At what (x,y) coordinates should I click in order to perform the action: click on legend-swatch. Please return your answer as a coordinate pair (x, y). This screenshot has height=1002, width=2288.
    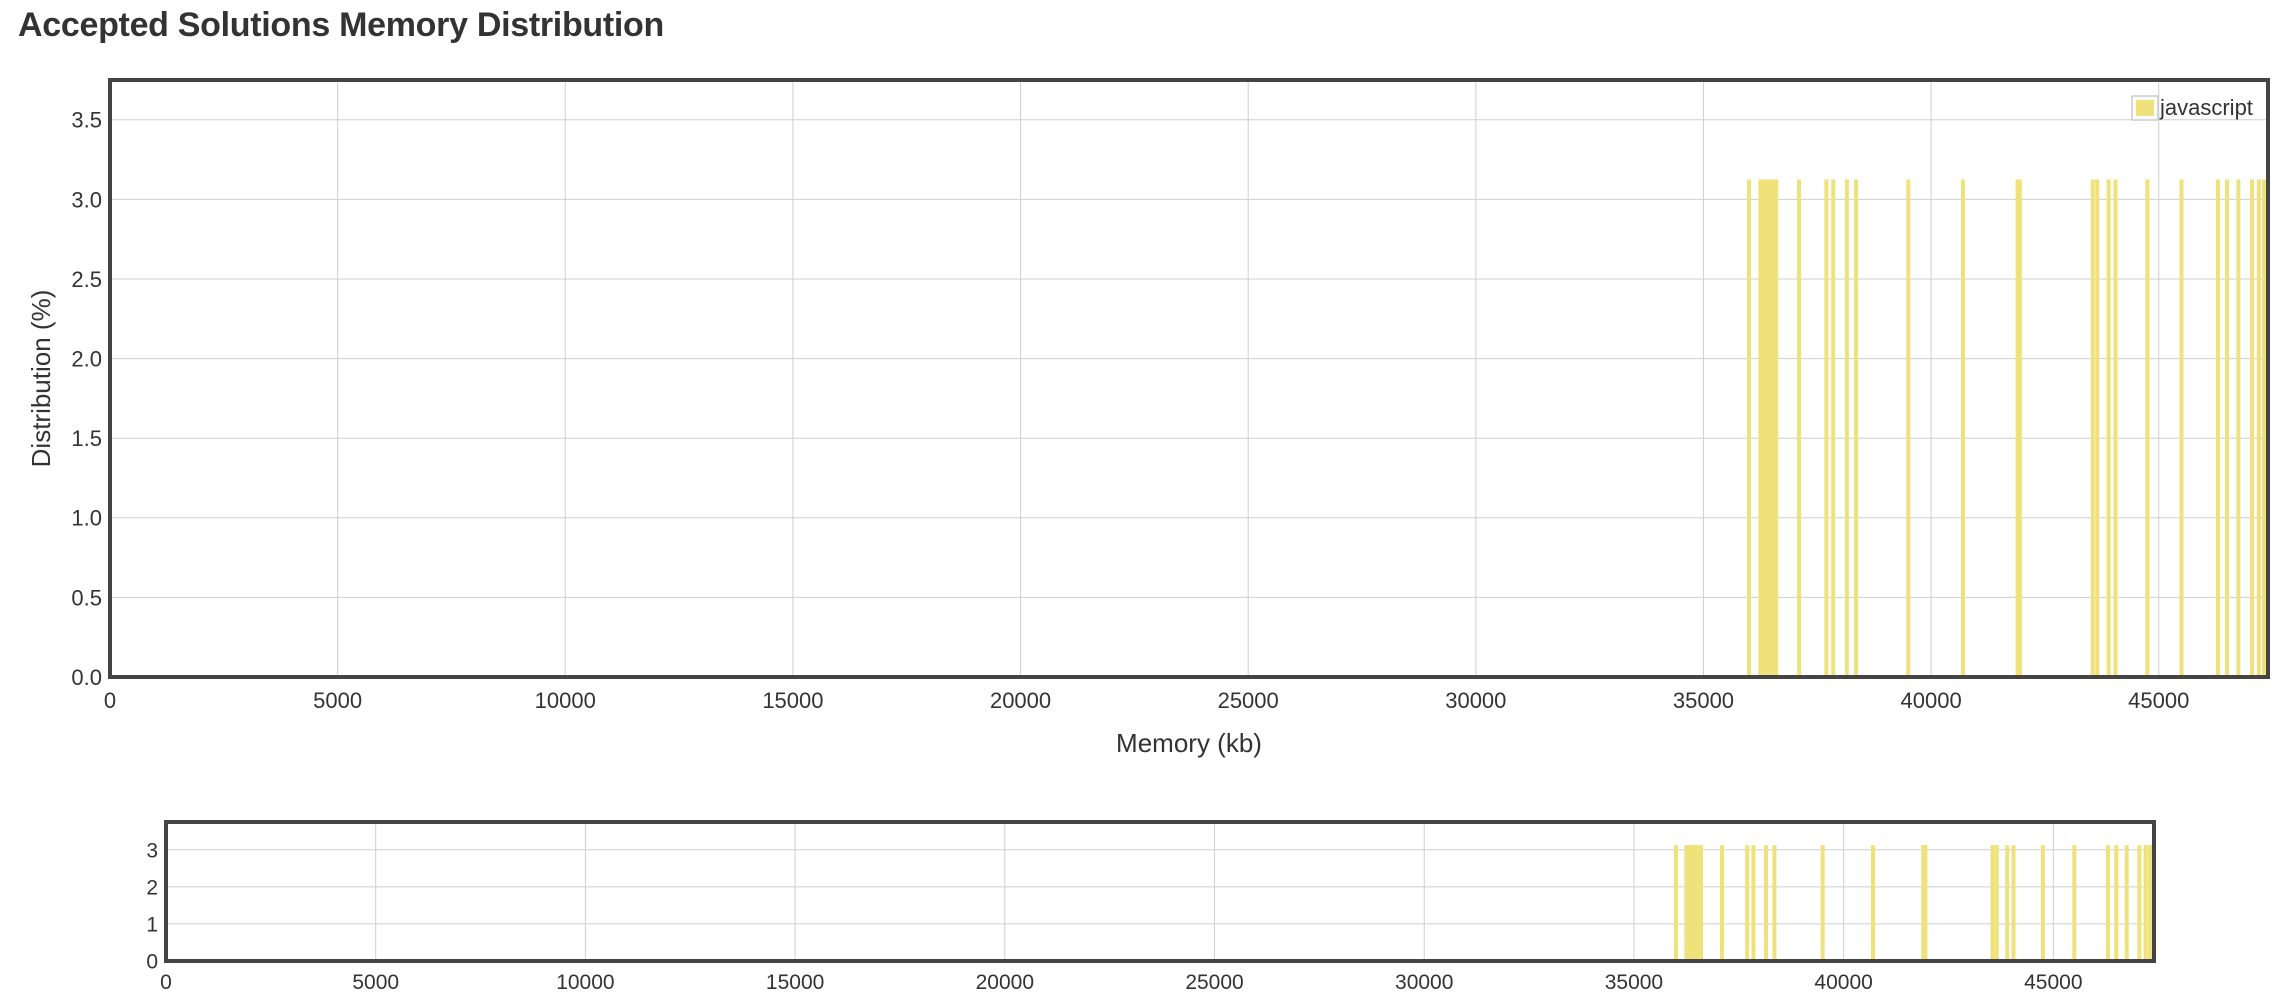
    Looking at the image, I should click on (2145, 108).